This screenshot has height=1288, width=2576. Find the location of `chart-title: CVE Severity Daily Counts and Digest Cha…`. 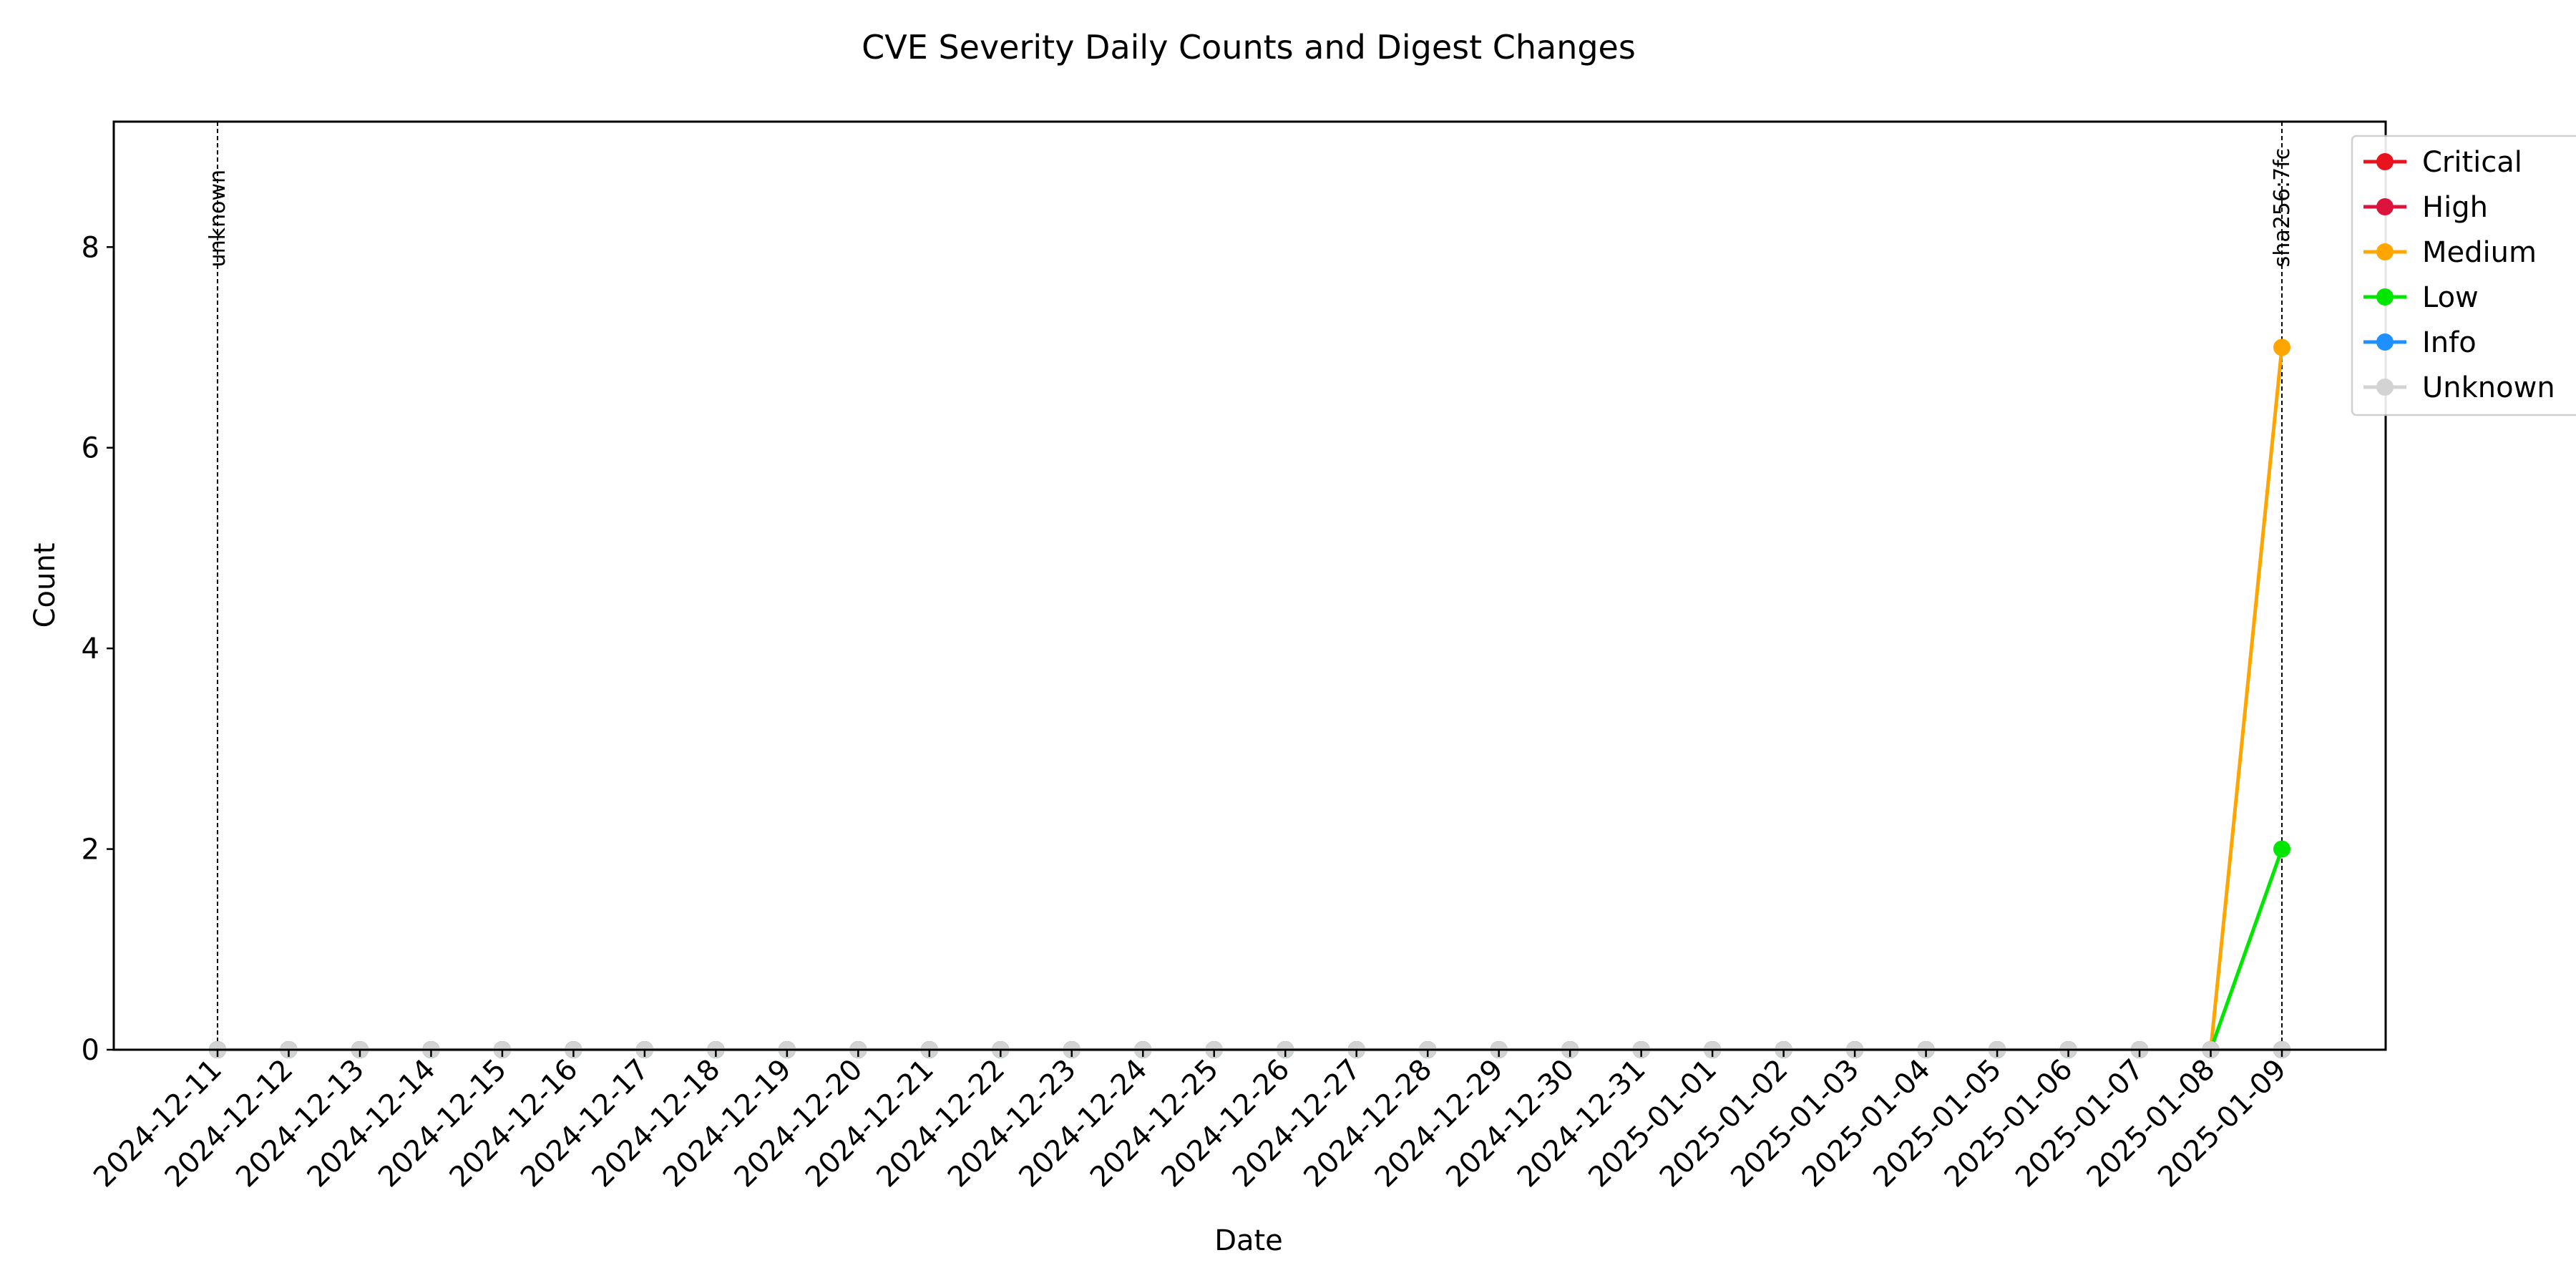

chart-title: CVE Severity Daily Counts and Digest Cha… is located at coordinates (1249, 48).